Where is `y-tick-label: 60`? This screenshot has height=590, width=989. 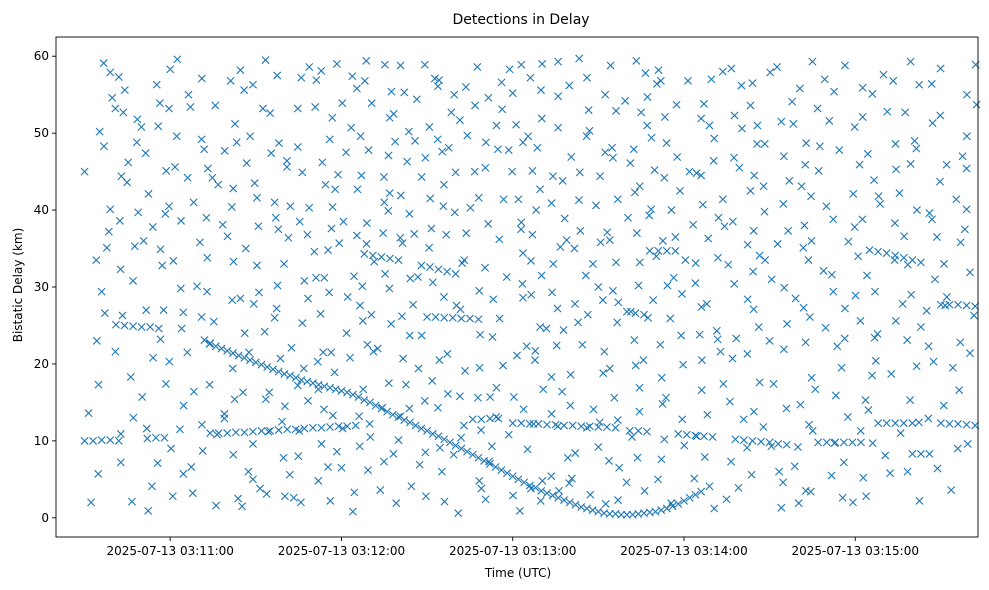
y-tick-label: 60 is located at coordinates (41, 56).